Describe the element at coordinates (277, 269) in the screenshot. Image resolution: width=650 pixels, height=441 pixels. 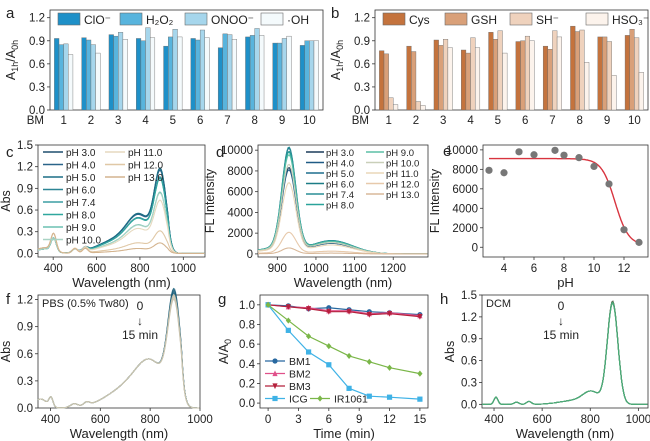
I see `x-tick-label: 900` at that location.